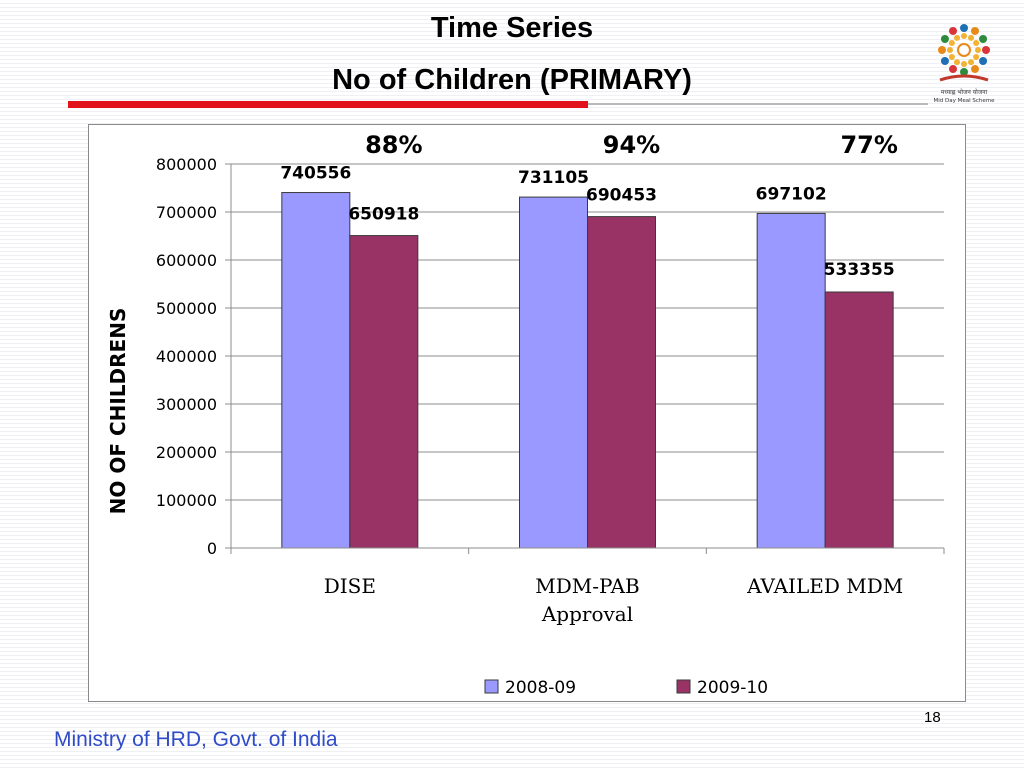 The width and height of the screenshot is (1024, 768). I want to click on data-label: 533355, so click(859, 270).